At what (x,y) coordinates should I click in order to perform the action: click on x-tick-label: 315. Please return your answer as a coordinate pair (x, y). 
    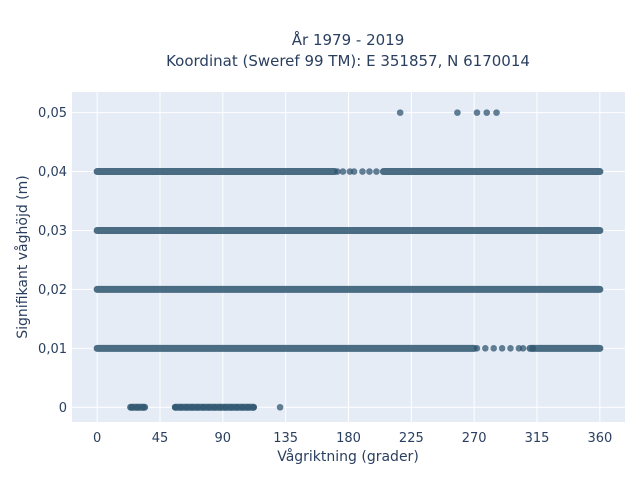
    Looking at the image, I should click on (537, 438).